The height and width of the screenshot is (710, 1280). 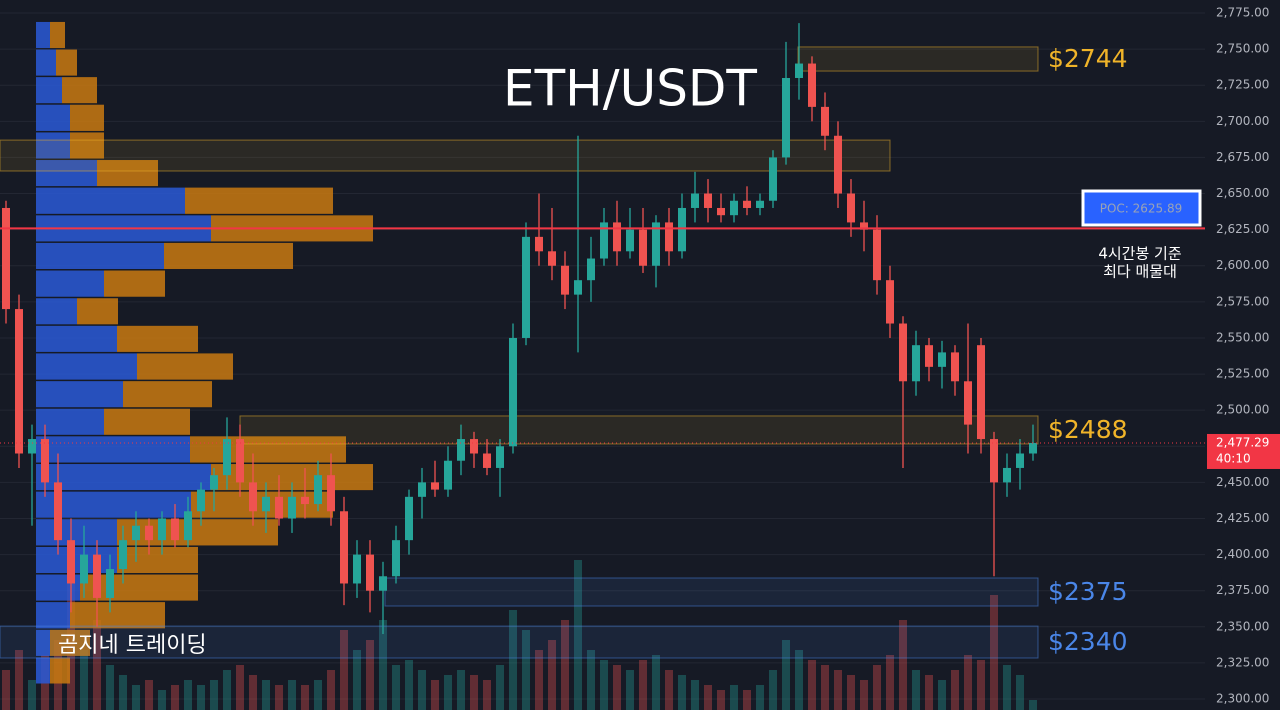 I want to click on y-tick-label: 2,425.00, so click(x=1242, y=518).